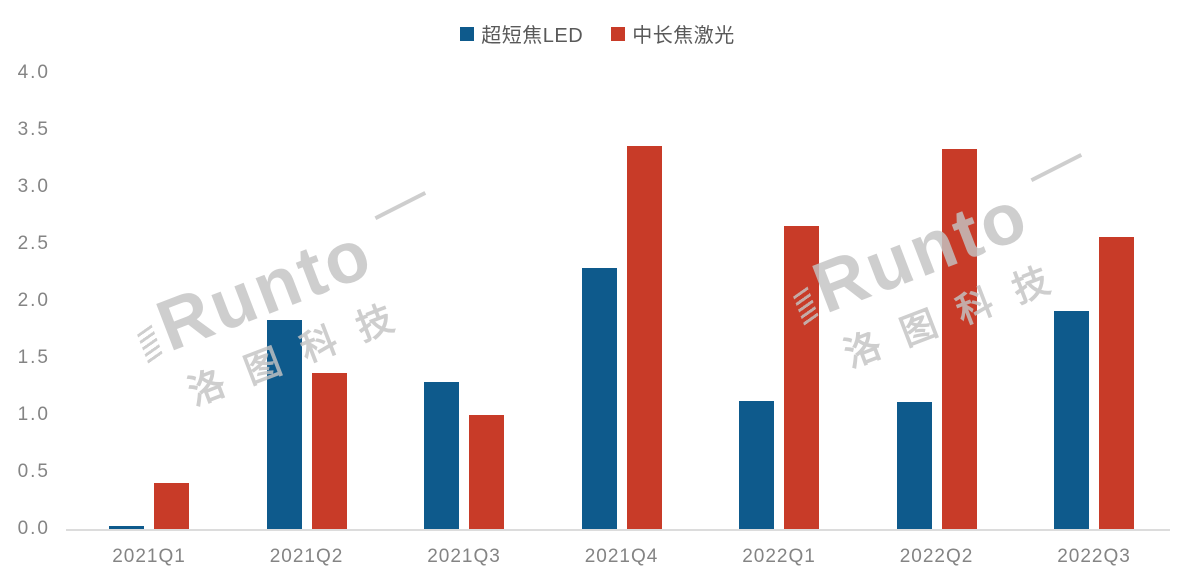 The image size is (1195, 584). What do you see at coordinates (33, 243) in the screenshot?
I see `y-axis-tick-label: 2.5` at bounding box center [33, 243].